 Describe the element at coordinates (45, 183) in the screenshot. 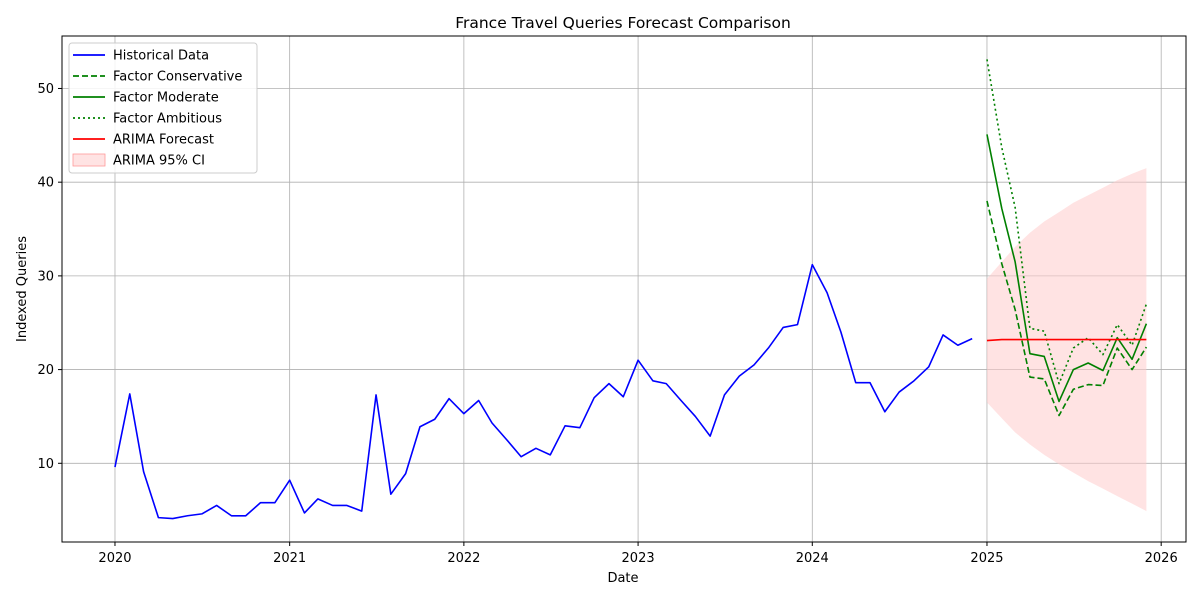

I see `y-tick-label: 40` at that location.